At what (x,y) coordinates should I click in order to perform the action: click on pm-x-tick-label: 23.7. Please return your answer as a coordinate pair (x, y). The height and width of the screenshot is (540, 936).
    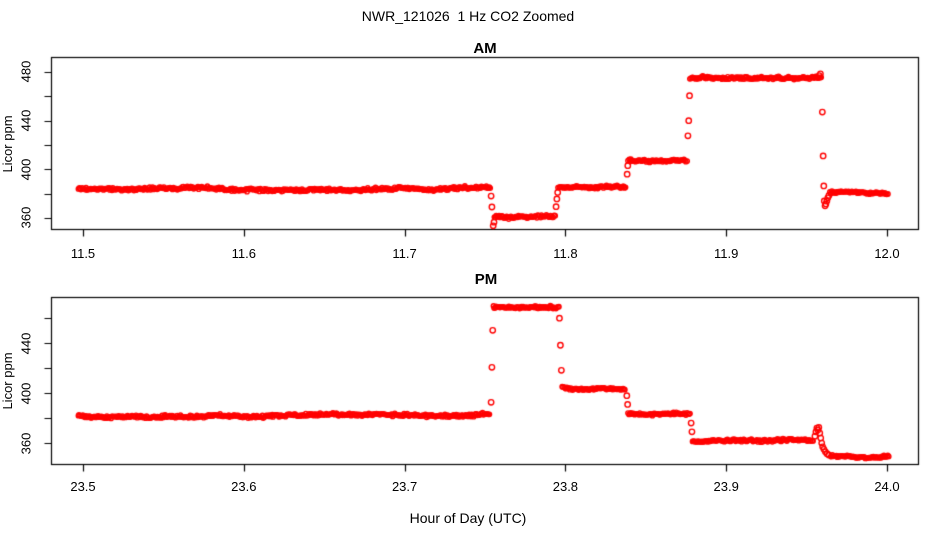
    Looking at the image, I should click on (404, 486).